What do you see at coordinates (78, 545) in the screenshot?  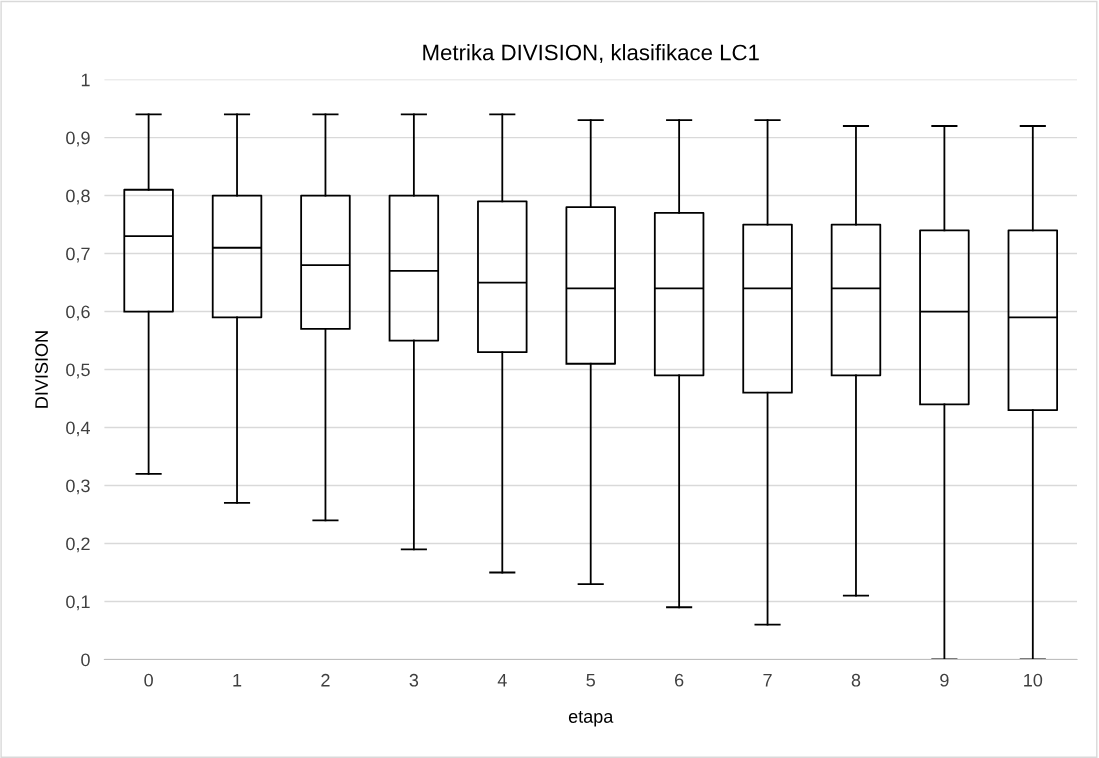 I see `y-tick-label: 0,2` at bounding box center [78, 545].